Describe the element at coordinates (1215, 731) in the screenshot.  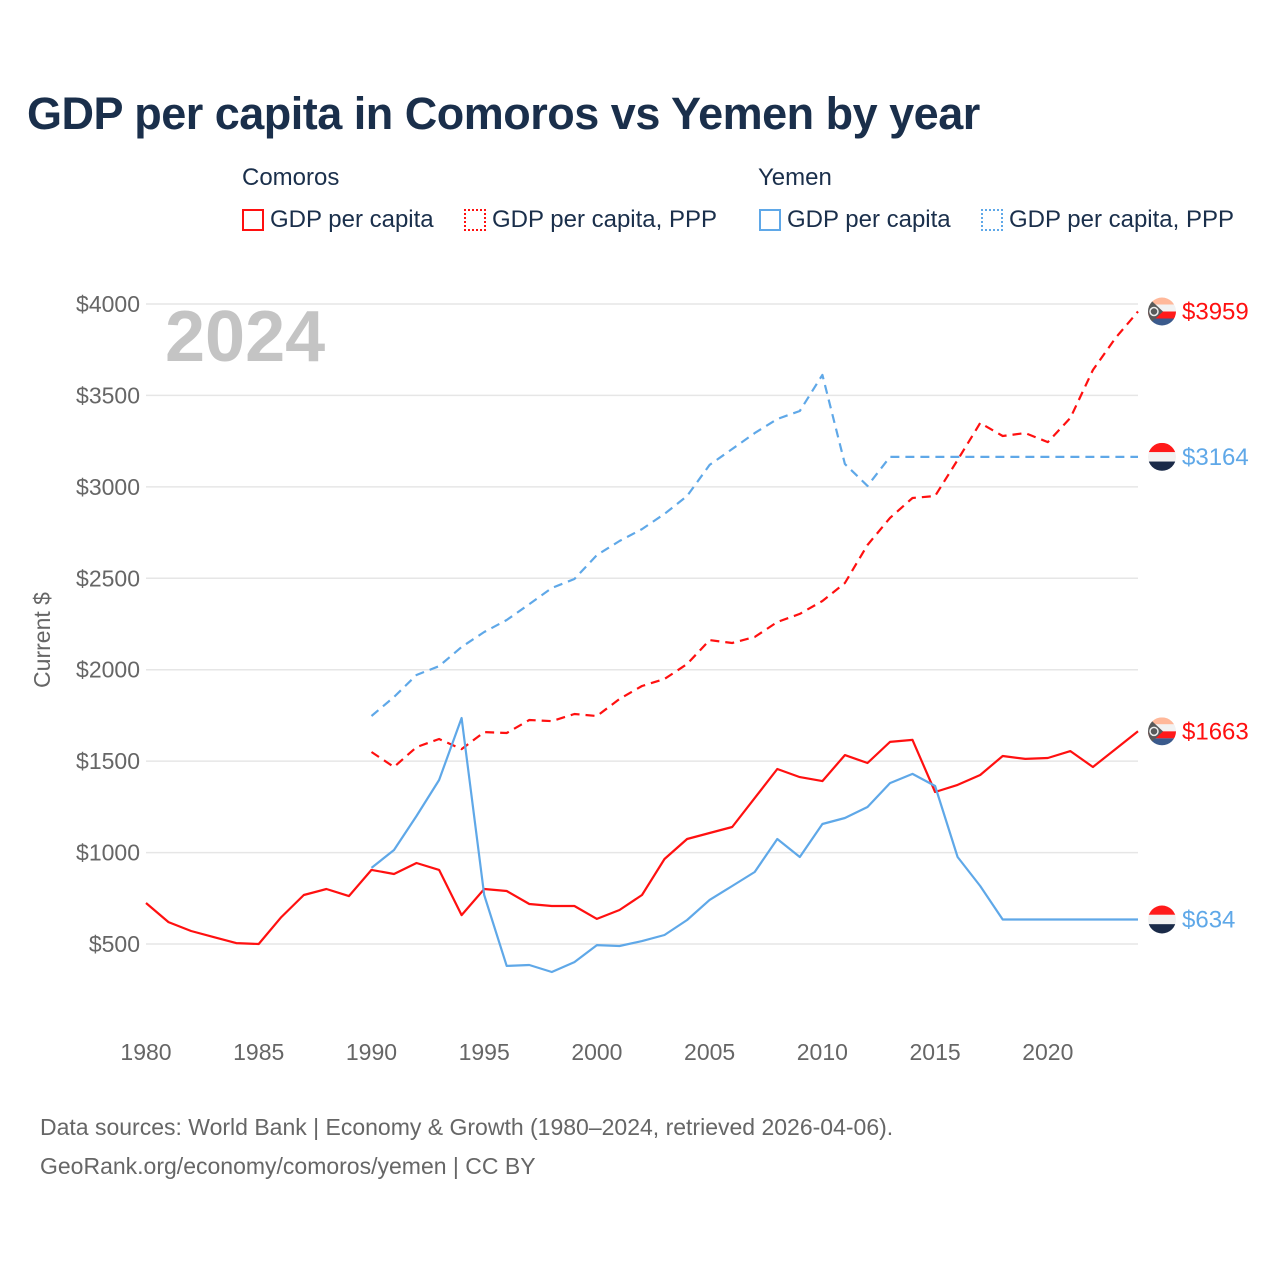
I see `end-value-label: $1663` at that location.